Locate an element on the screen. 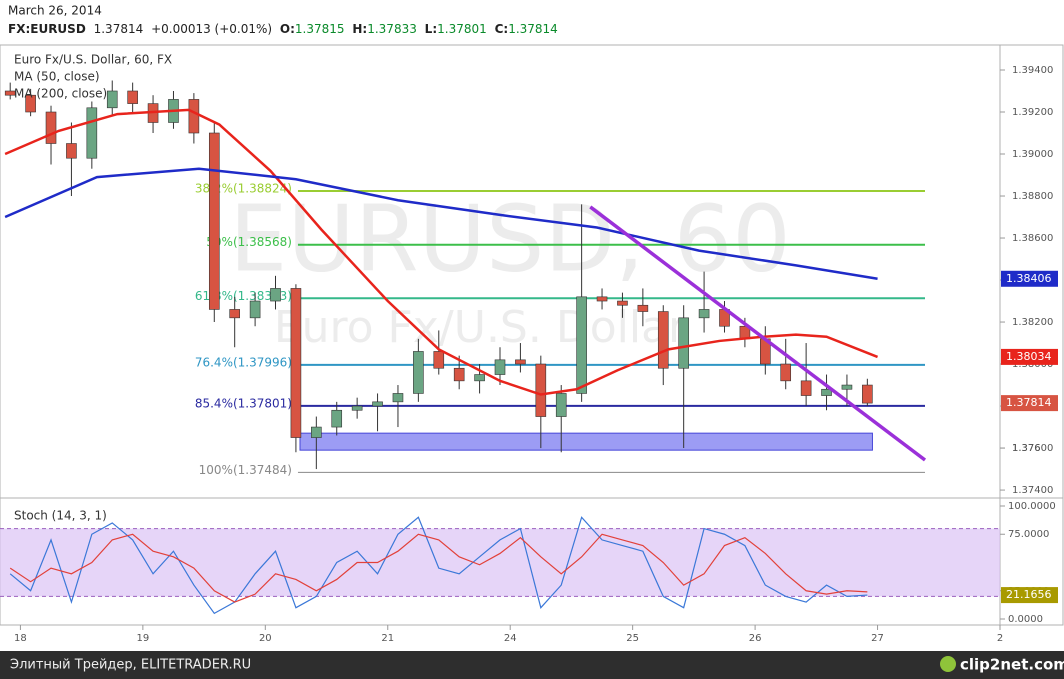 Image resolution: width=1064 pixels, height=679 pixels. chart-title: Euro Fx/U.S. Dollar, 60, FX is located at coordinates (93, 60).